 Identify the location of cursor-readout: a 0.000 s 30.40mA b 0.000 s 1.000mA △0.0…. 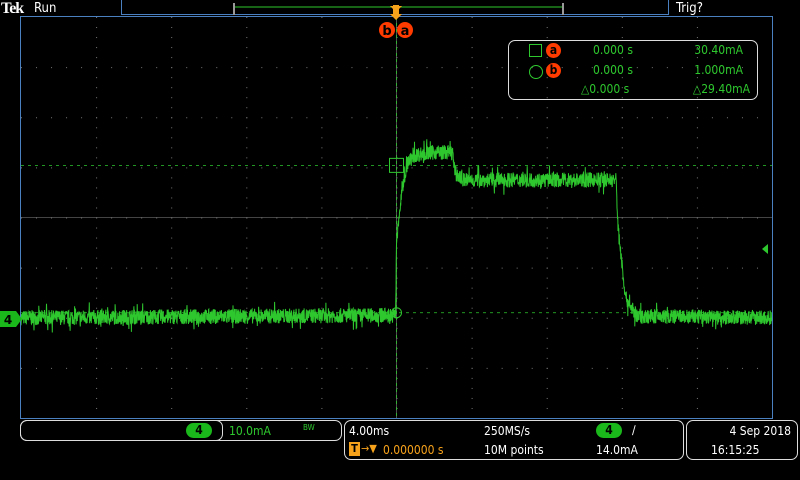
(633, 70).